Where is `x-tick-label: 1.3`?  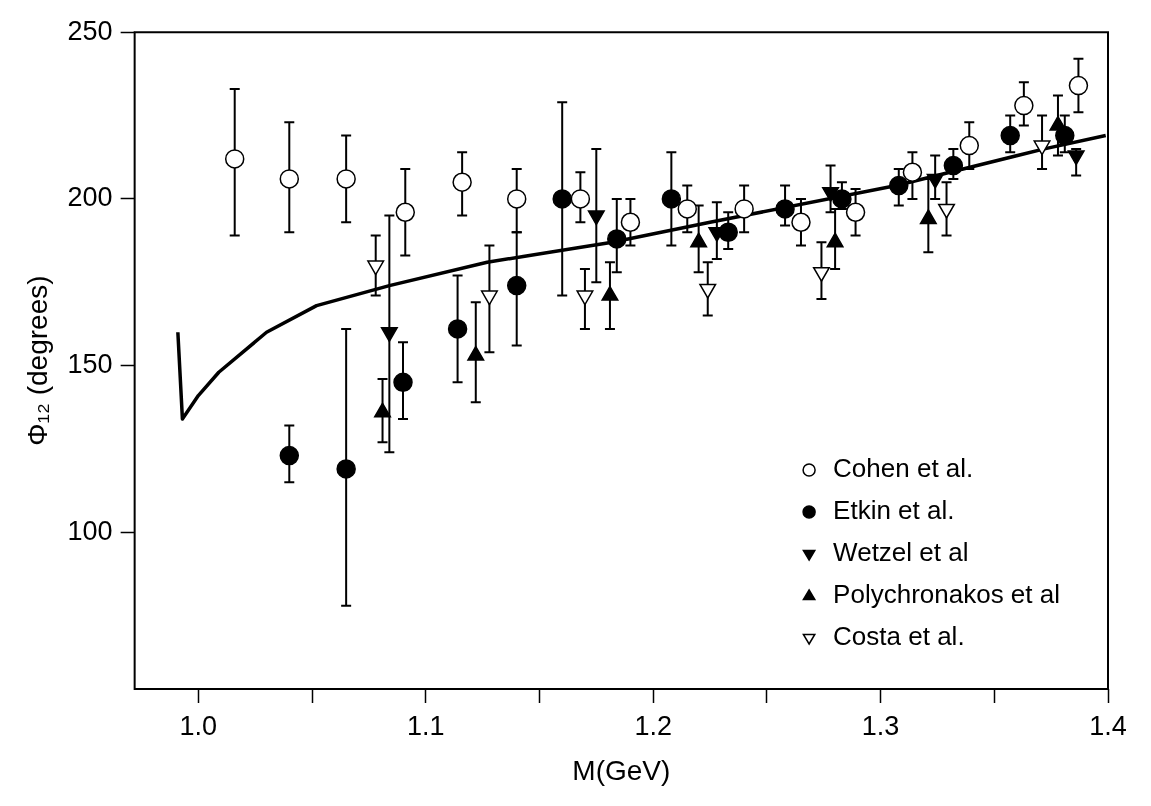
x-tick-label: 1.3 is located at coordinates (880, 725).